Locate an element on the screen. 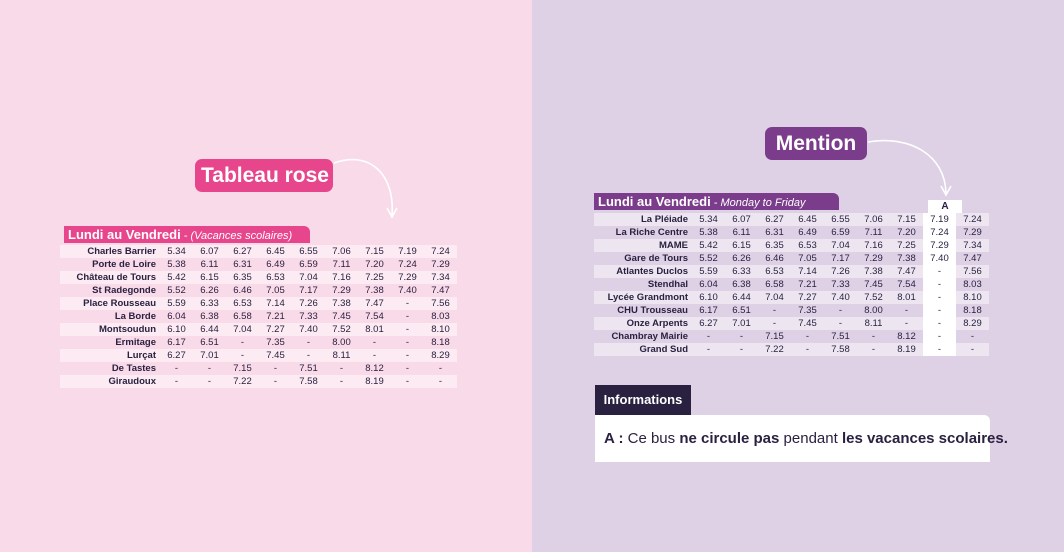  left-header-subtitle: - (Vacances scolaires) is located at coordinates (236, 236).